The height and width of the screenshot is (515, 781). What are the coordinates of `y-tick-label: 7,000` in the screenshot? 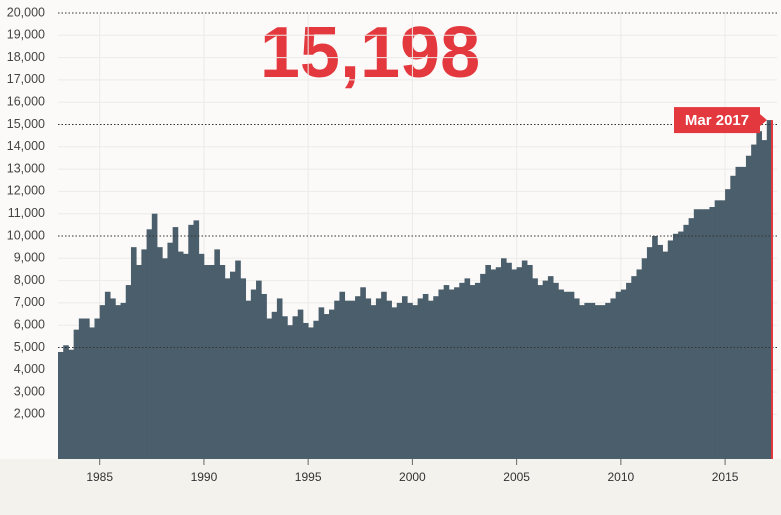 It's located at (29, 302).